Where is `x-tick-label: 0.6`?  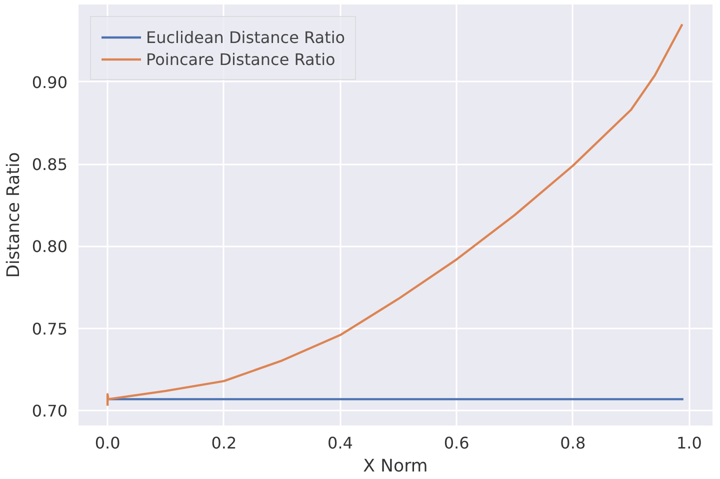
x-tick-label: 0.6 is located at coordinates (457, 443).